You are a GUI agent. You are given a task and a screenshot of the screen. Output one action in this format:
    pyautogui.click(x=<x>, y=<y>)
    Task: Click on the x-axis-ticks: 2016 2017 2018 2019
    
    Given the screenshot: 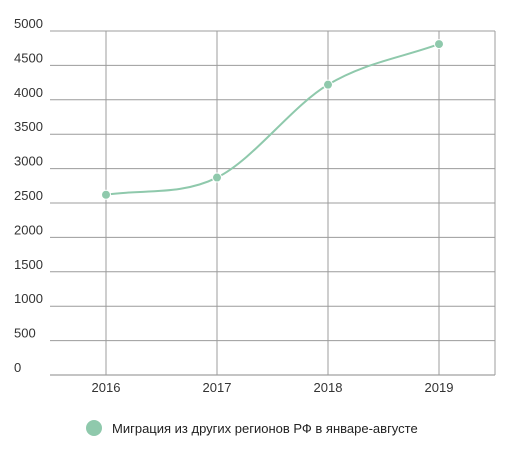 What is the action you would take?
    pyautogui.click(x=273, y=387)
    